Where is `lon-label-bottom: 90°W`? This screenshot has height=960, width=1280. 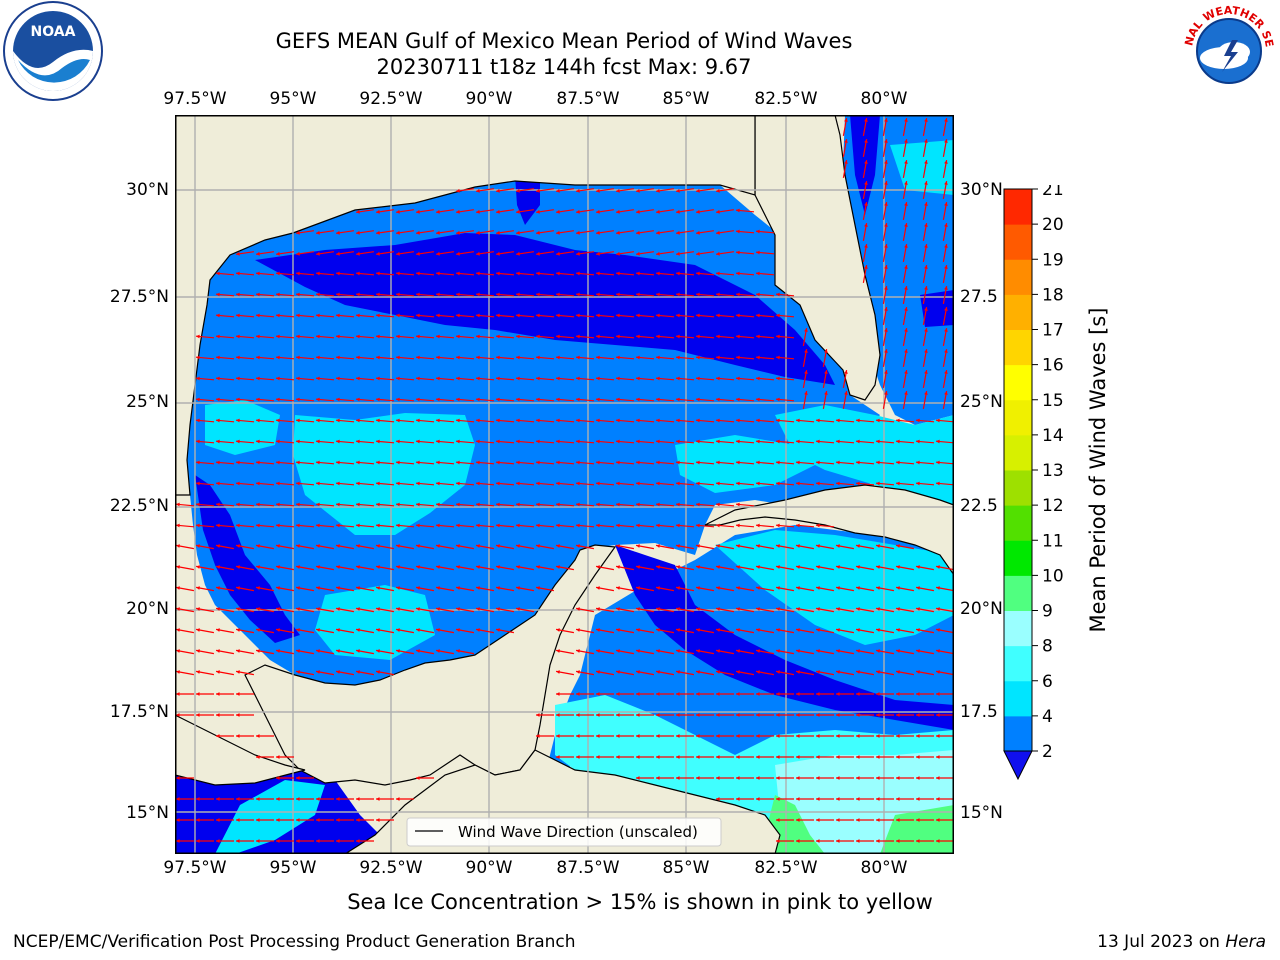 lon-label-bottom: 90°W is located at coordinates (489, 868).